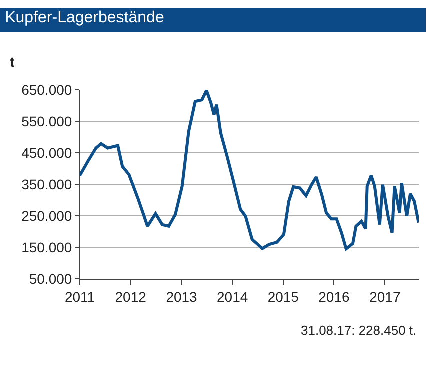  I want to click on text: 31.08.17: 228.450 t., so click(359, 330).